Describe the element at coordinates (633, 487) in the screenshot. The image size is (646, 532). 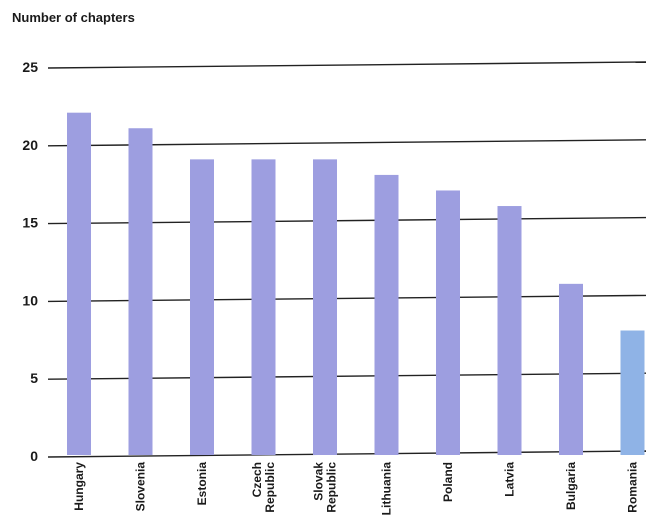
I see `x-category-label: Romania` at that location.